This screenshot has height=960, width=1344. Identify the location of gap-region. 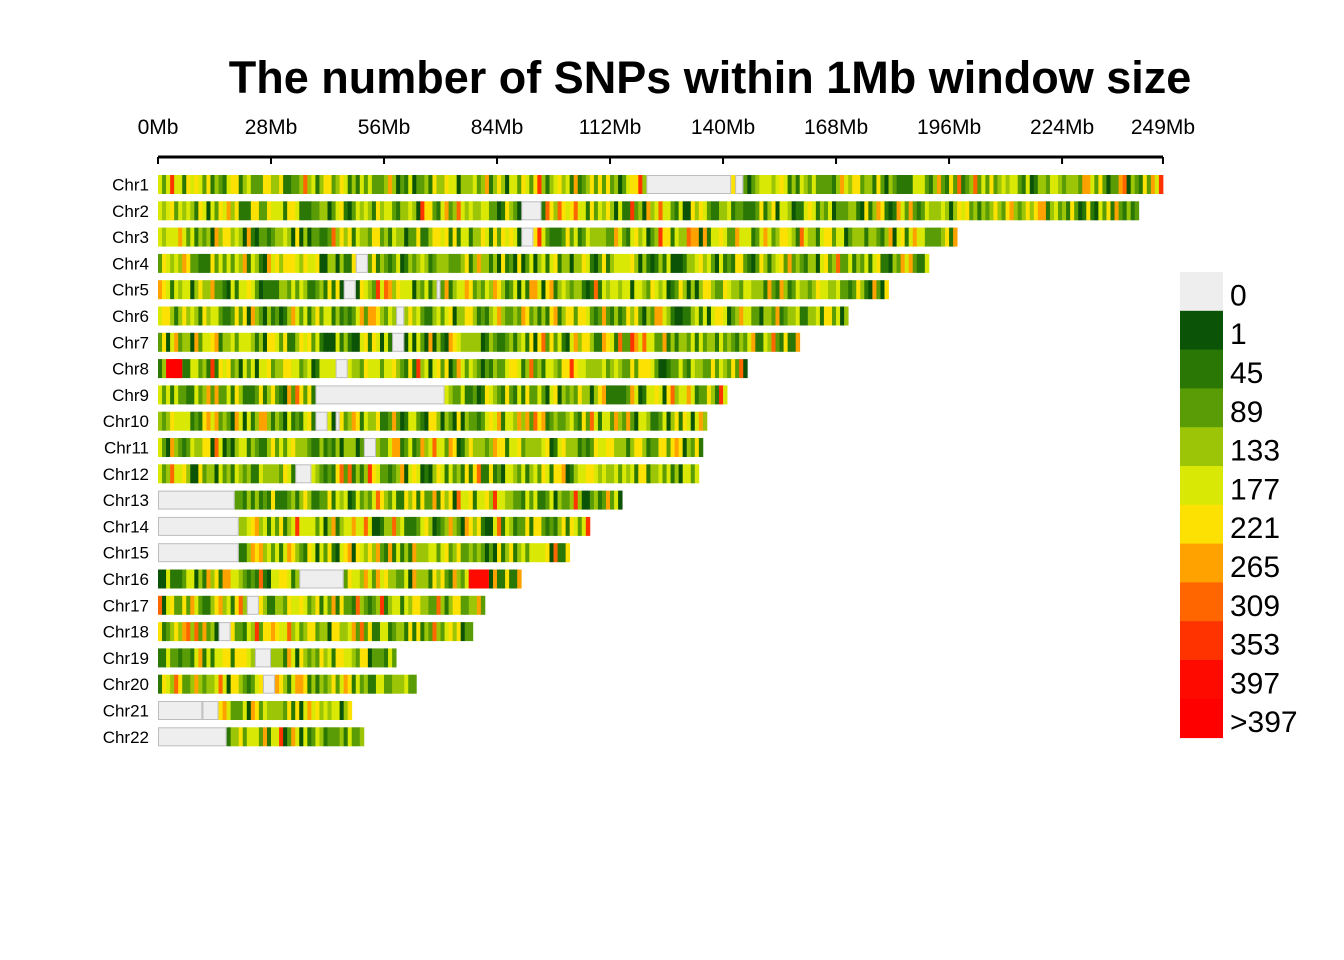
(198, 526).